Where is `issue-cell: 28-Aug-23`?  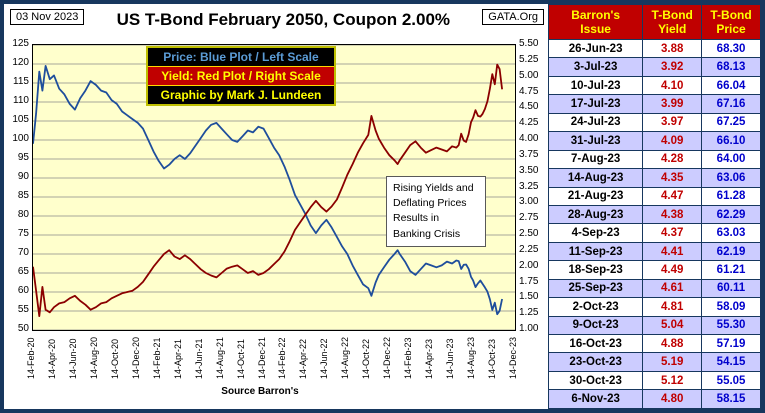 issue-cell: 28-Aug-23 is located at coordinates (595, 214).